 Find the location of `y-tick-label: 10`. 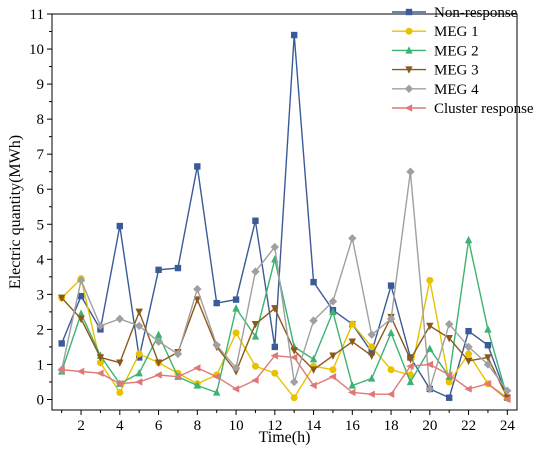

y-tick-label: 10 is located at coordinates (36, 50).